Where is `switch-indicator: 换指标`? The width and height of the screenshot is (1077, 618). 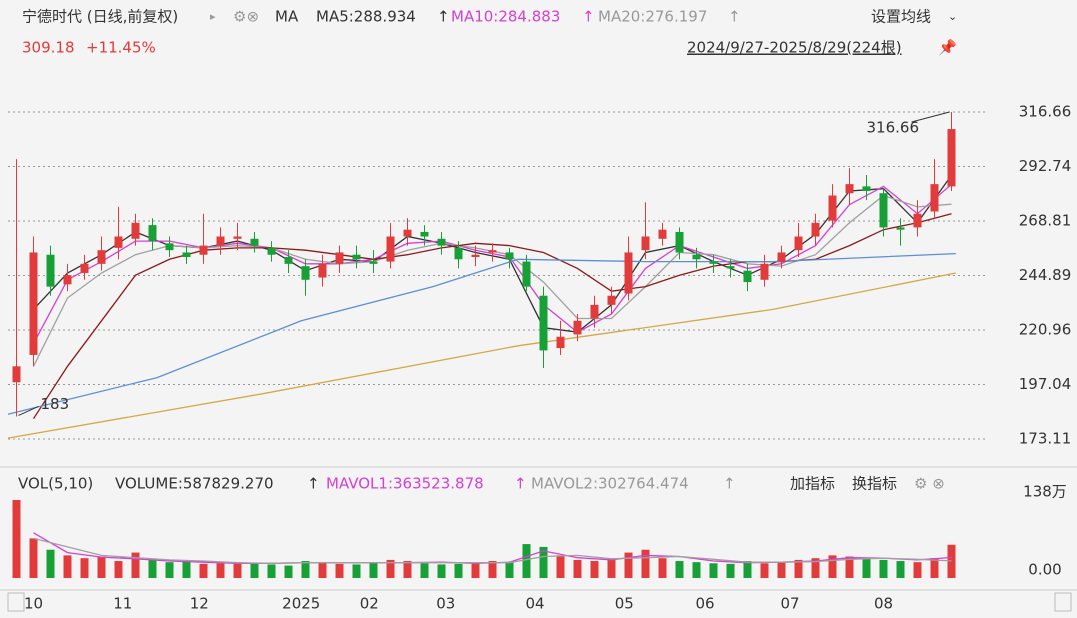 switch-indicator: 换指标 is located at coordinates (874, 484).